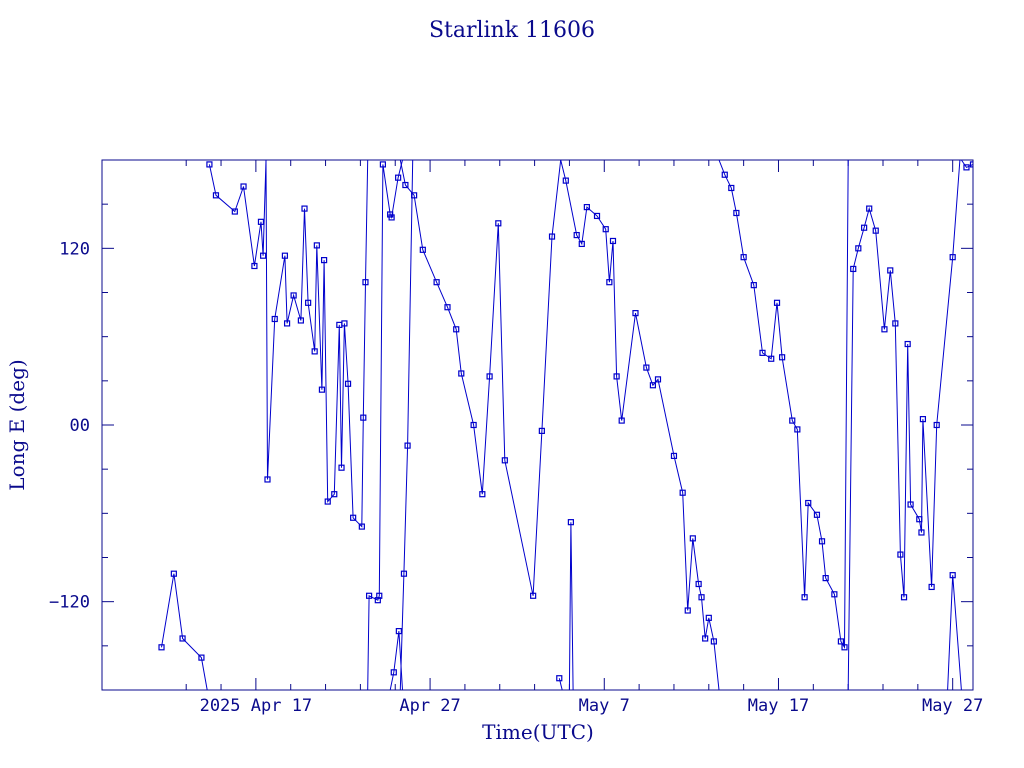 This screenshot has width=1024, height=768. What do you see at coordinates (69, 603) in the screenshot?
I see `y-tick-label: −120` at bounding box center [69, 603].